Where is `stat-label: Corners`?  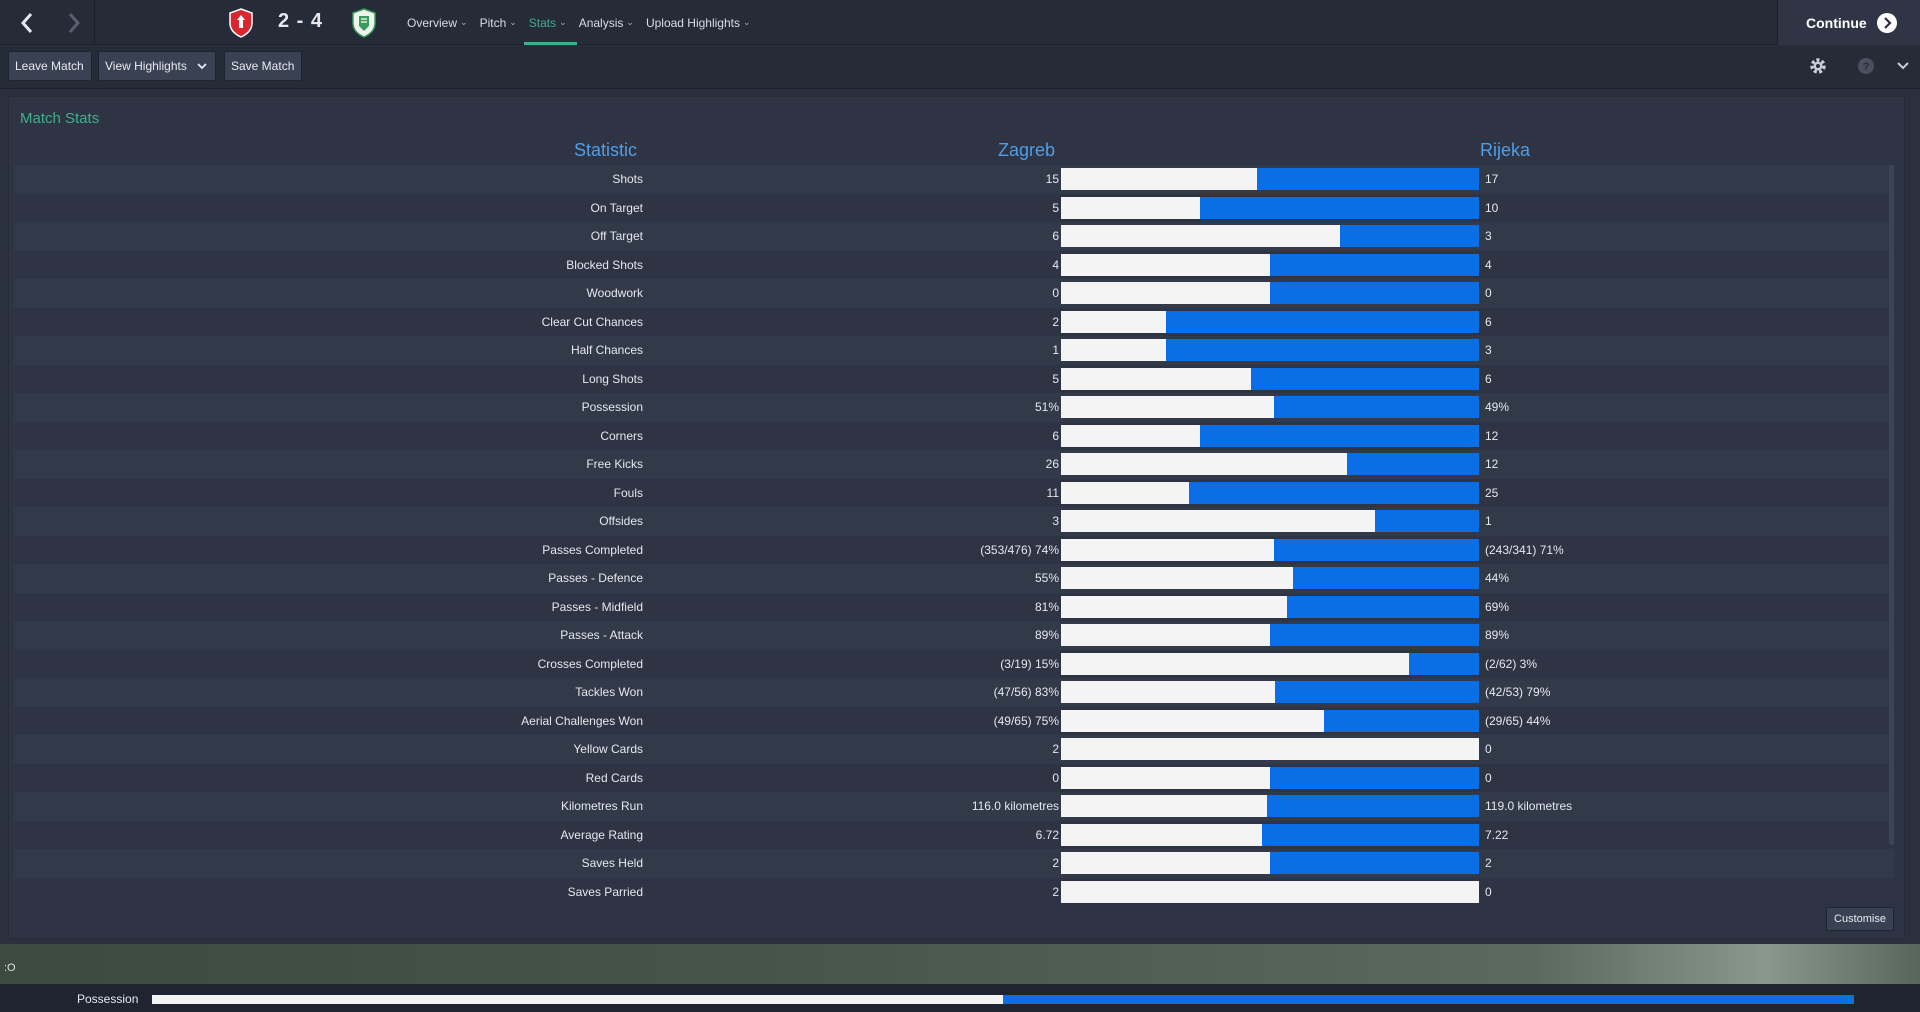 stat-label: Corners is located at coordinates (621, 435).